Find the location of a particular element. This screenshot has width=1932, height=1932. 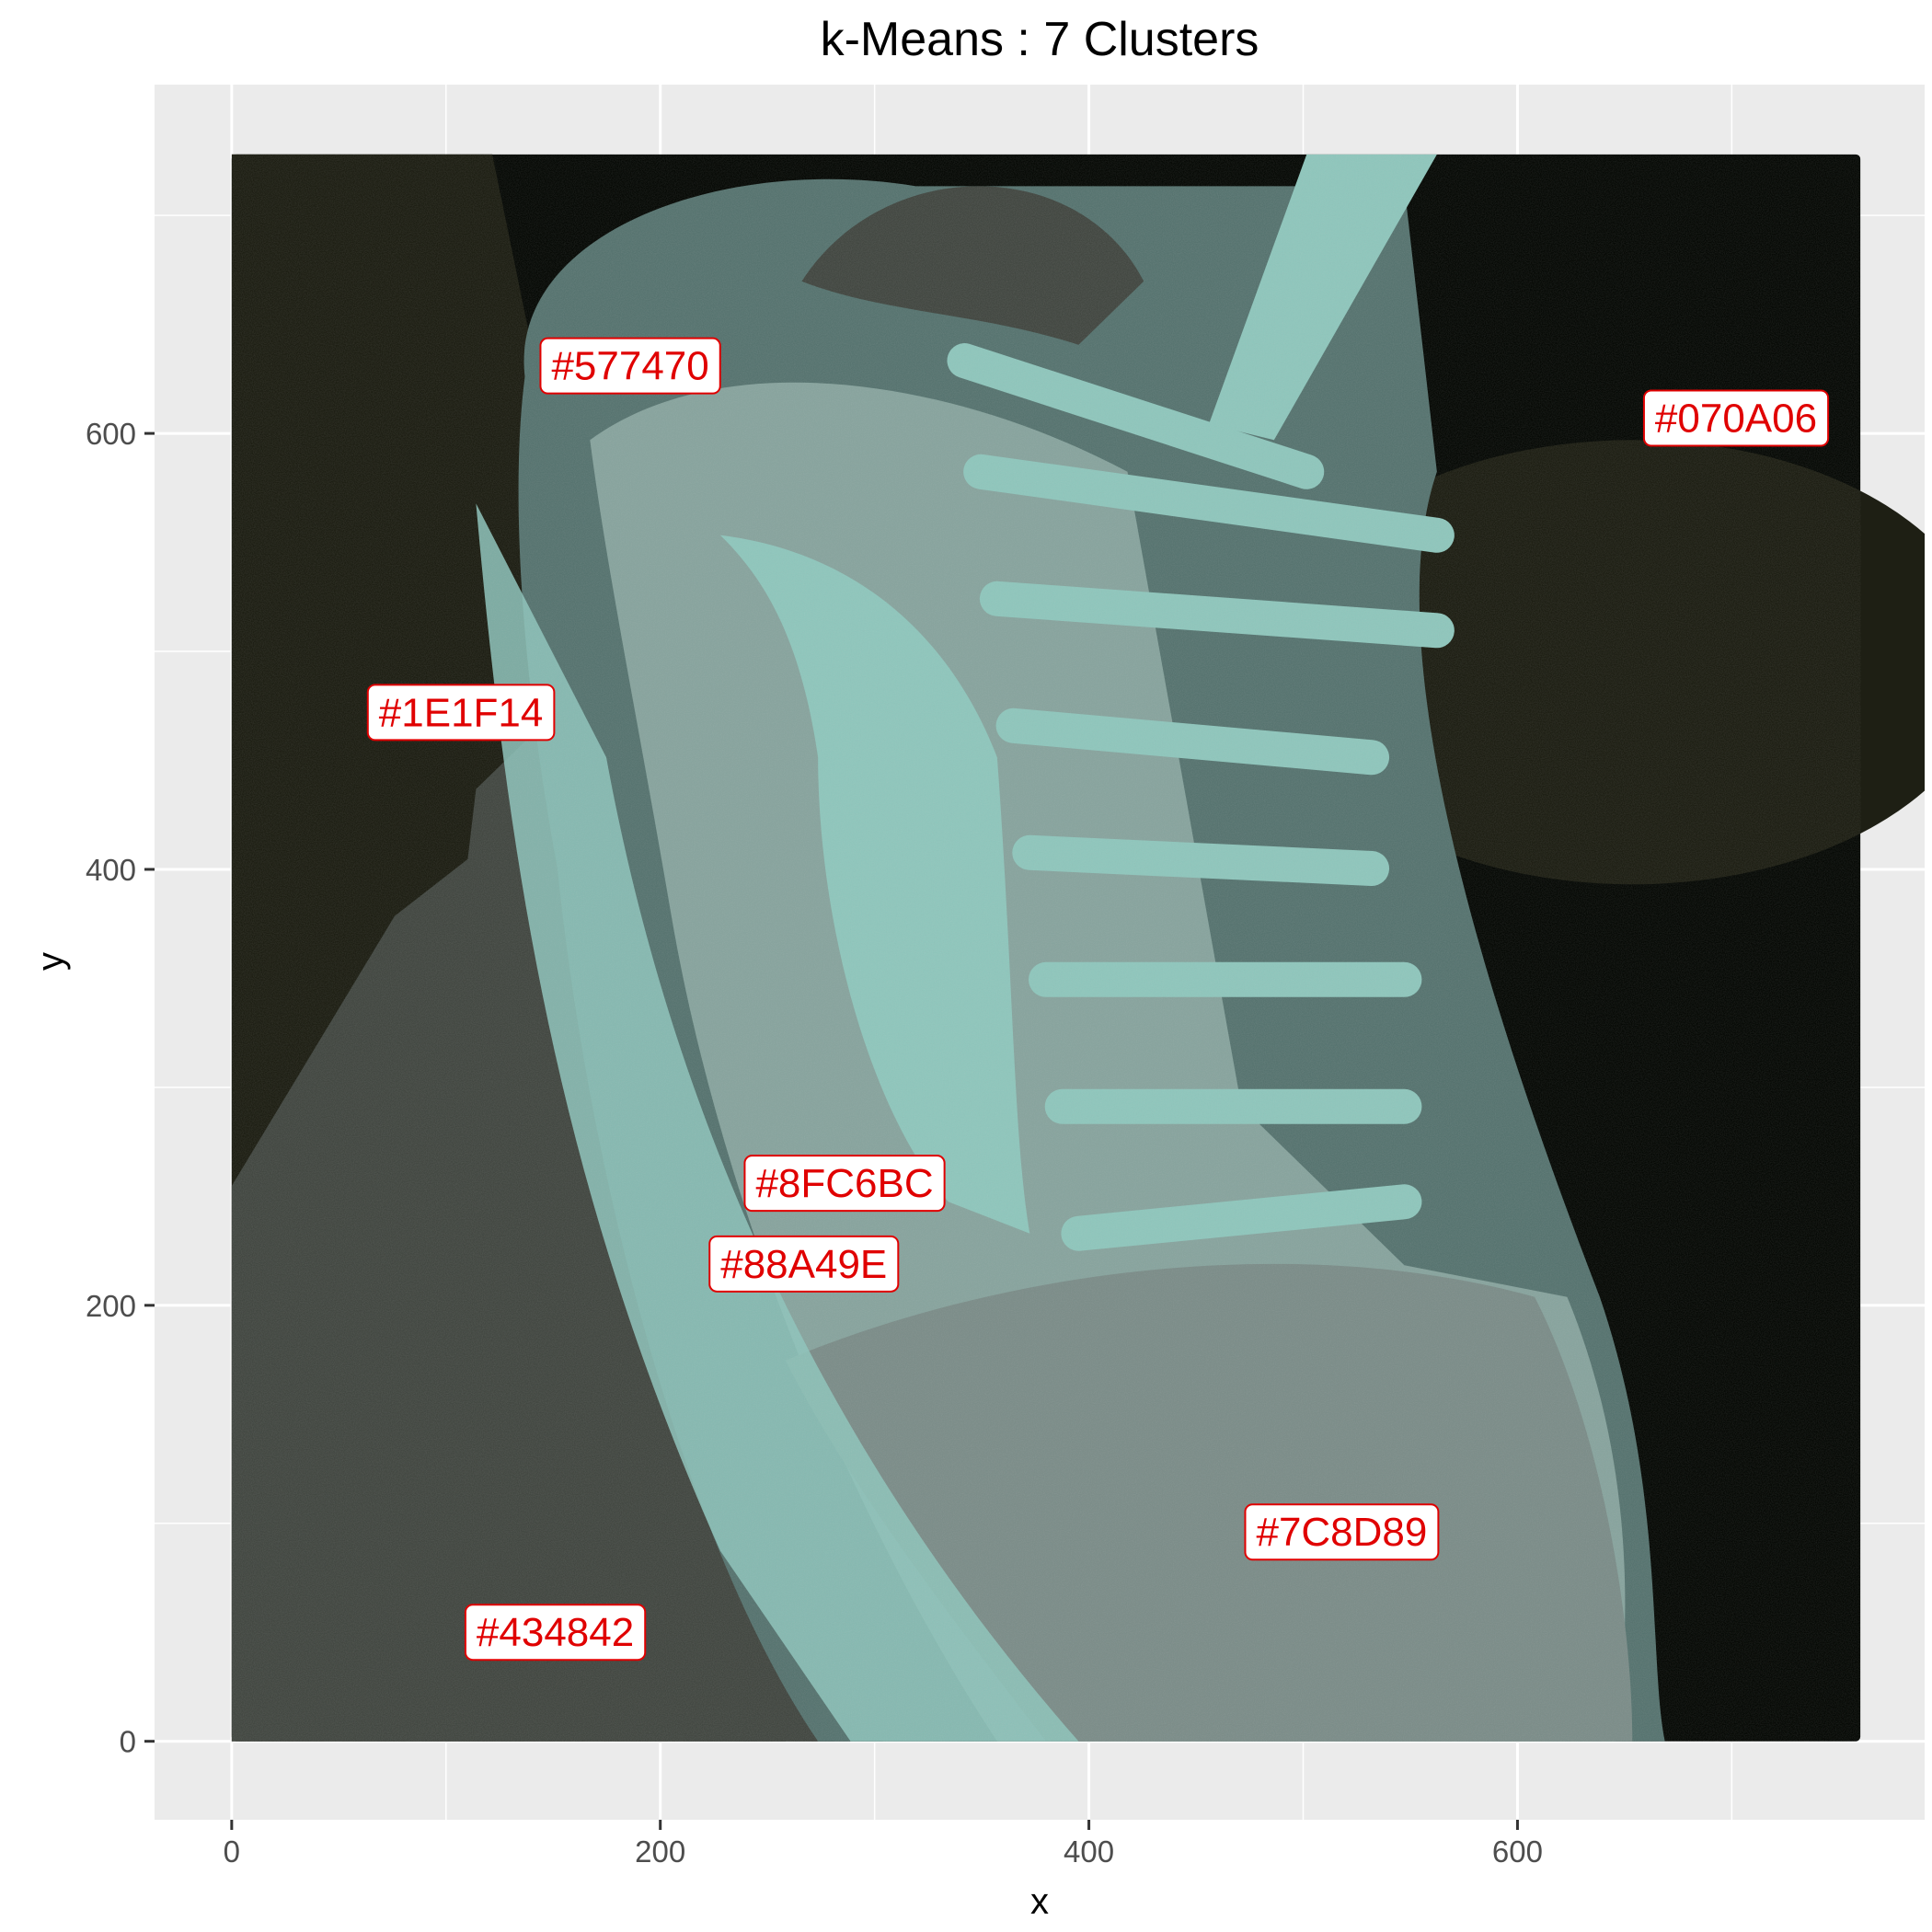

cluster-label: #8FC6BC is located at coordinates (844, 1184).